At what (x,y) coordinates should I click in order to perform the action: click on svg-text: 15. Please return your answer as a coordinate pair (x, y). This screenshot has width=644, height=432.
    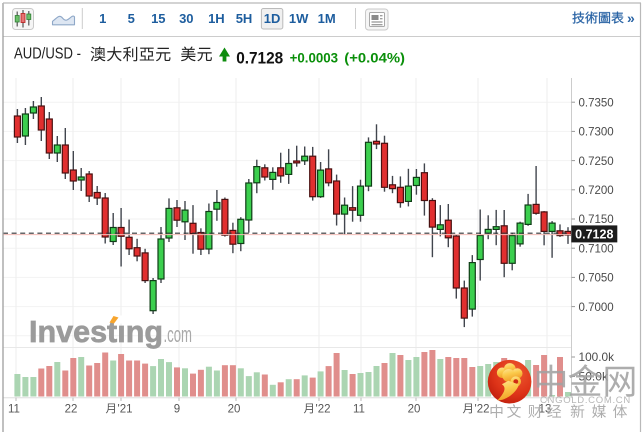
    Looking at the image, I should click on (158, 18).